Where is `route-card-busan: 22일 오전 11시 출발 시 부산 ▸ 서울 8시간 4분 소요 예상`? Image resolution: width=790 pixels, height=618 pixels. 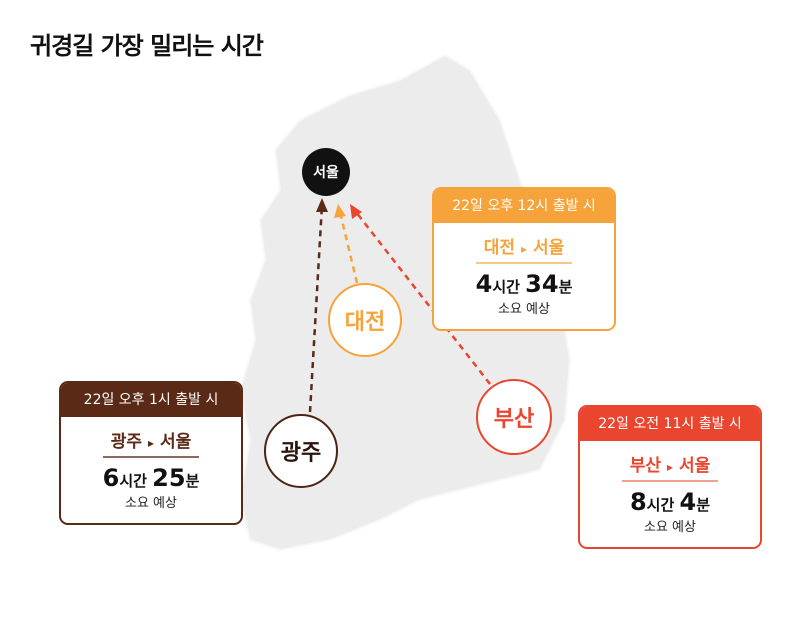 route-card-busan: 22일 오전 11시 출발 시 부산 ▸ 서울 8시간 4분 소요 예상 is located at coordinates (670, 477).